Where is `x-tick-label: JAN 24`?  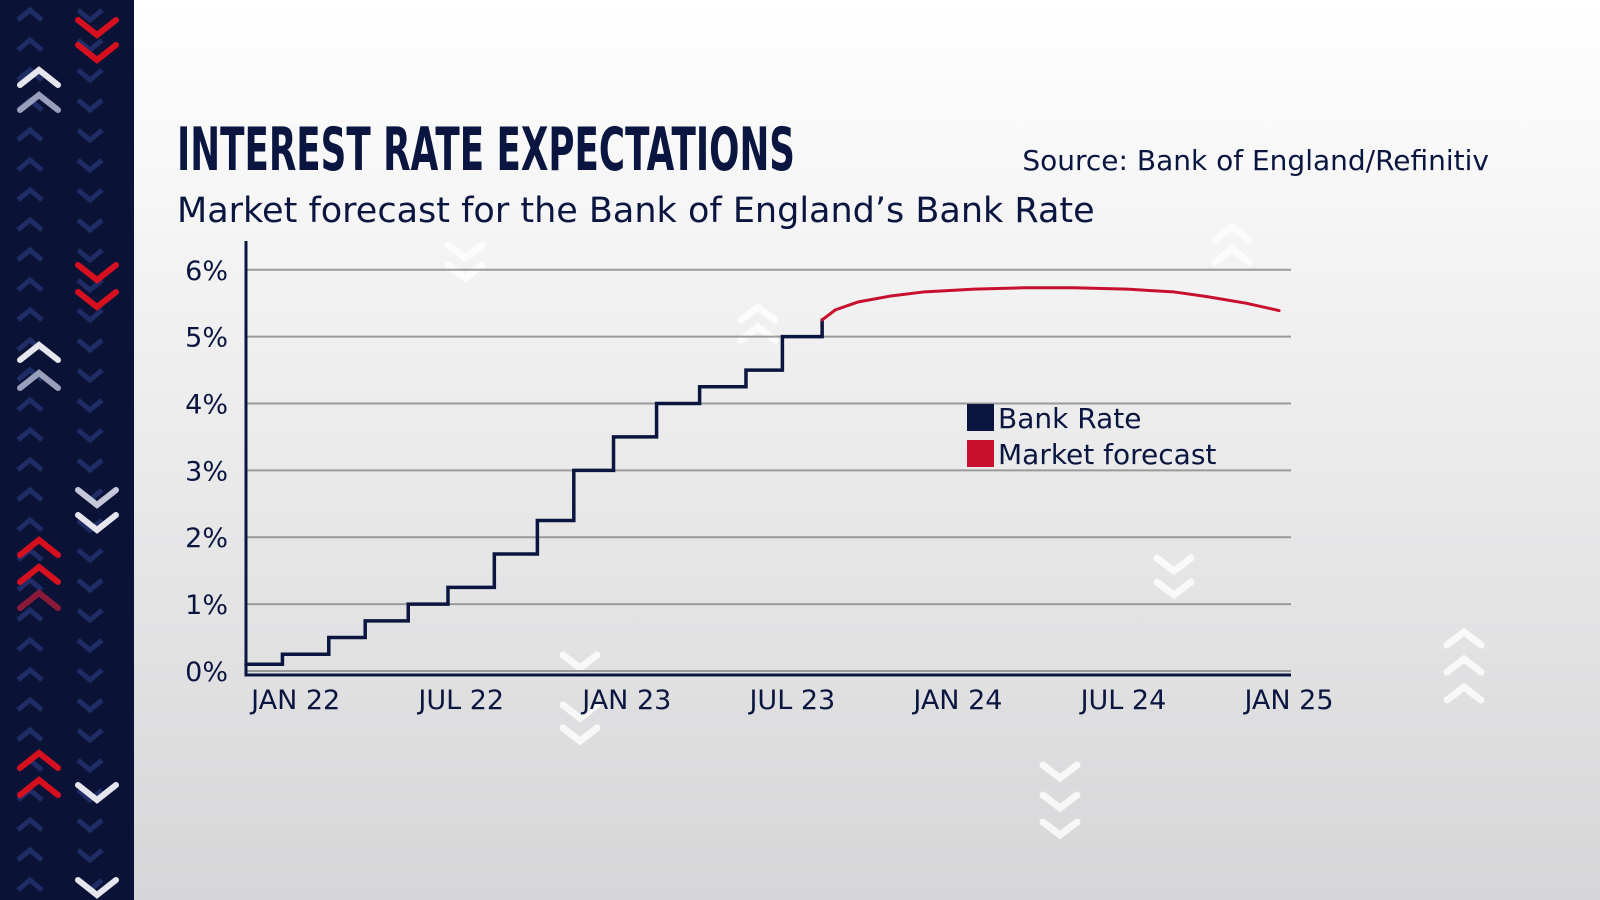
x-tick-label: JAN 24 is located at coordinates (956, 700).